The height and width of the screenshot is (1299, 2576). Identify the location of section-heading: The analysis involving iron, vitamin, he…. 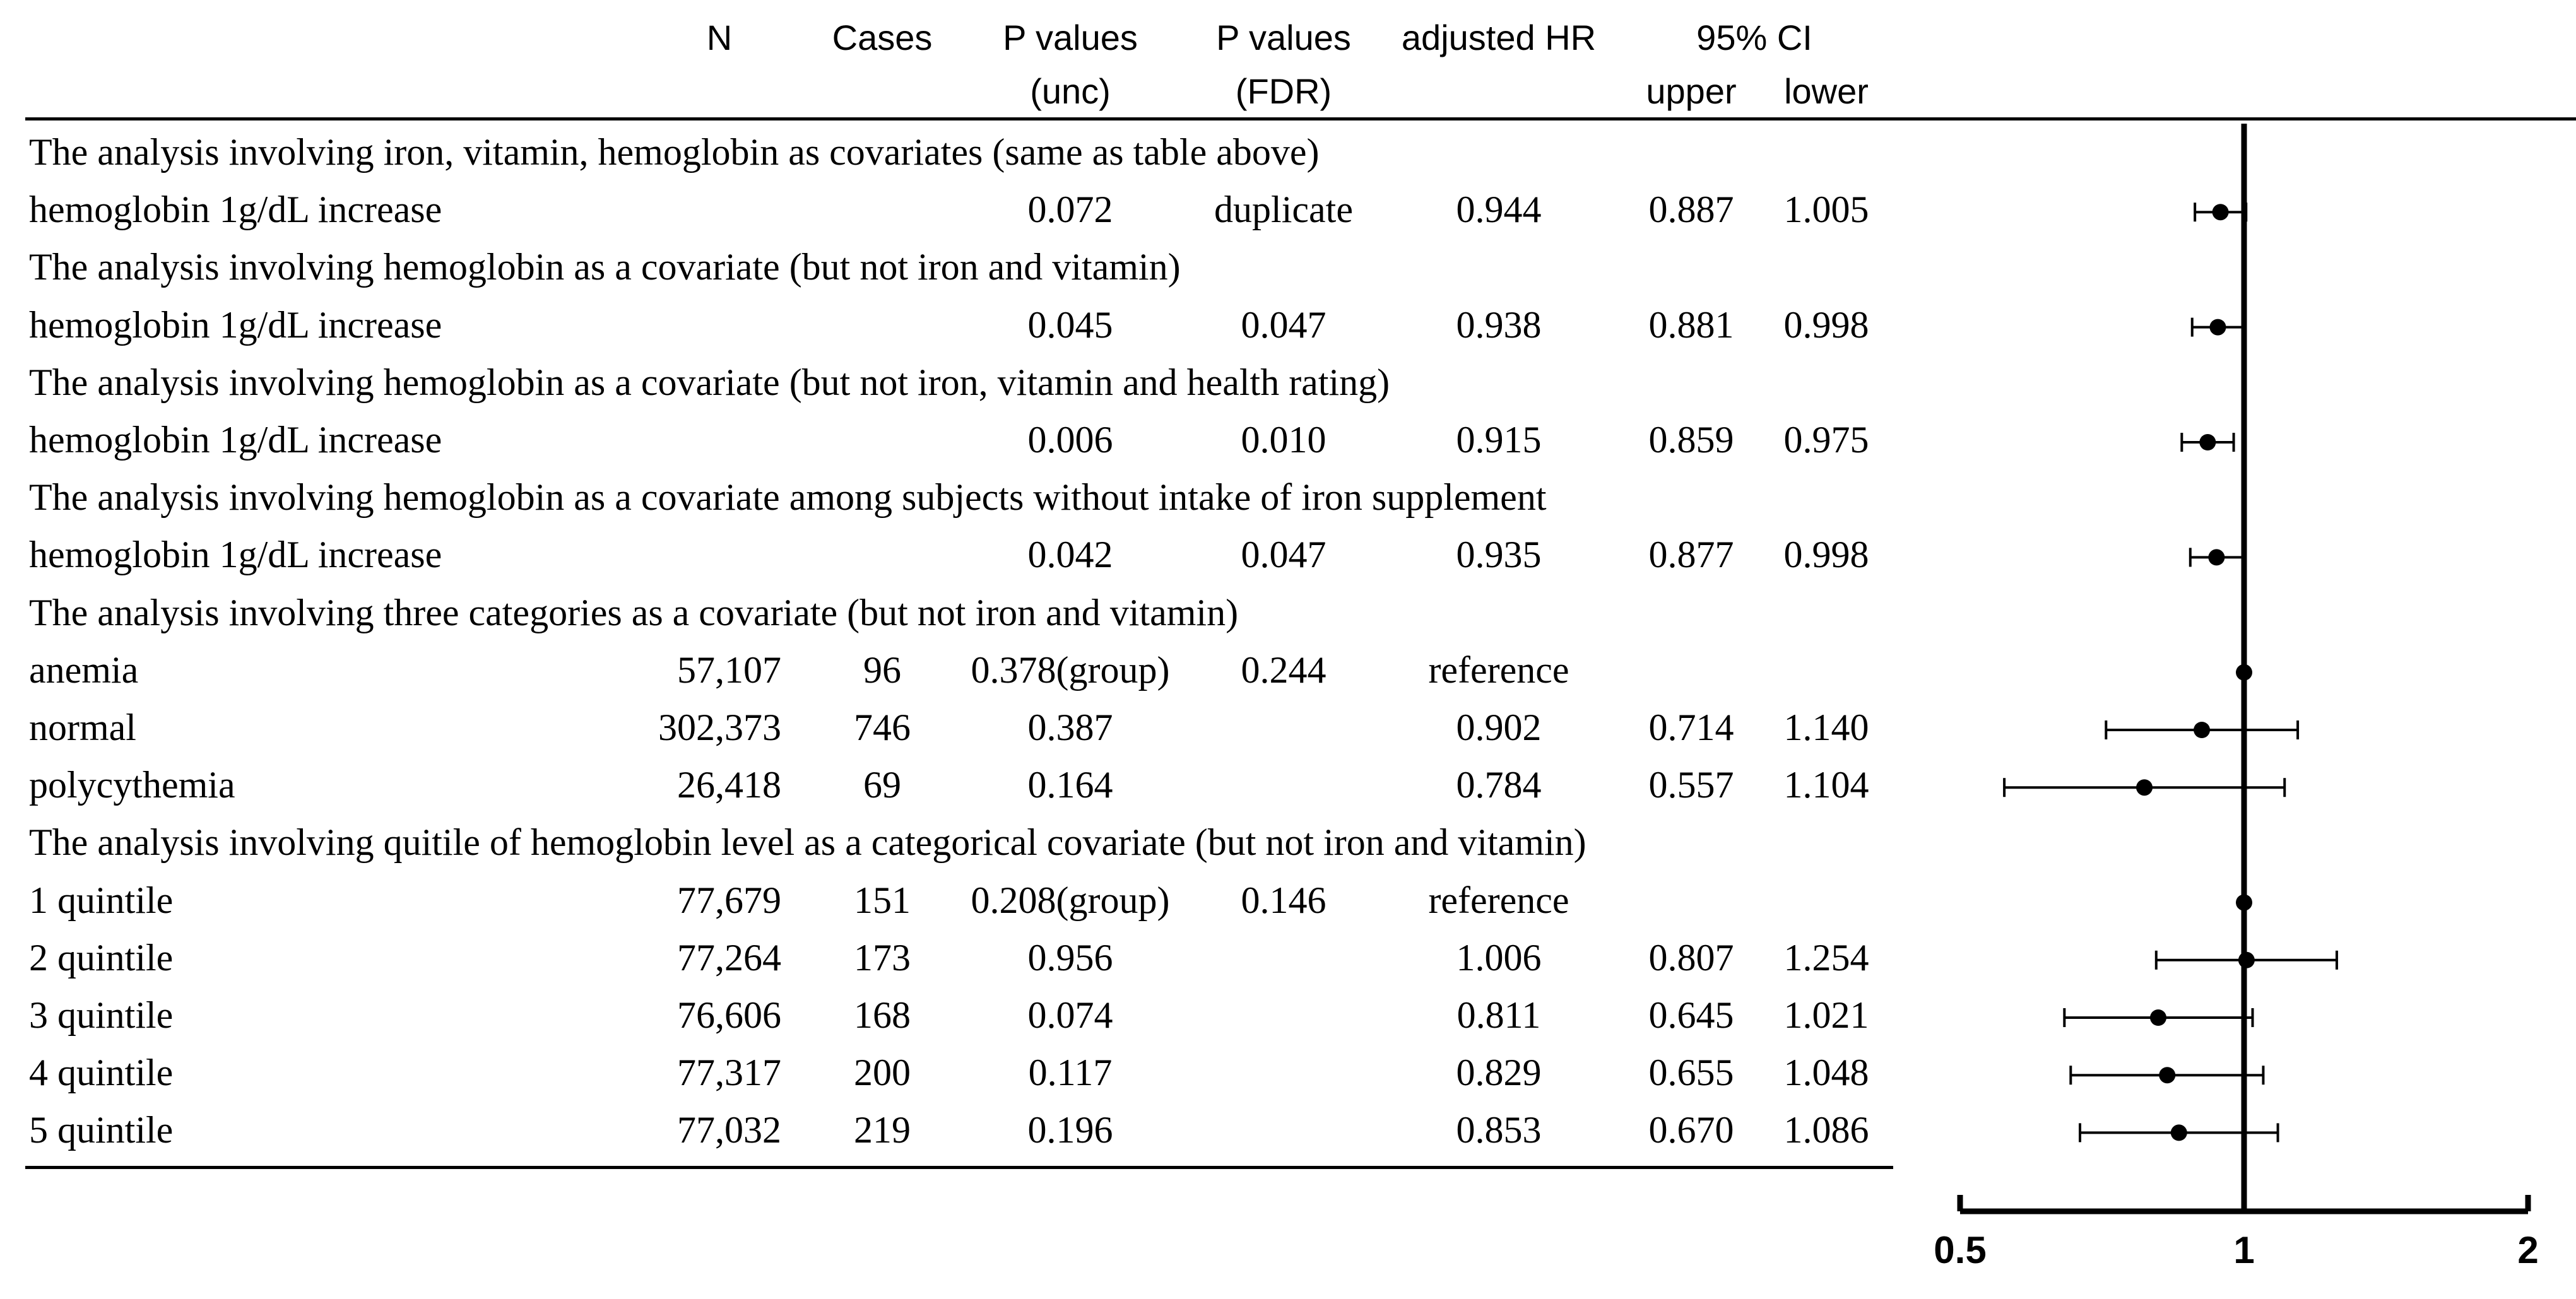
(674, 152).